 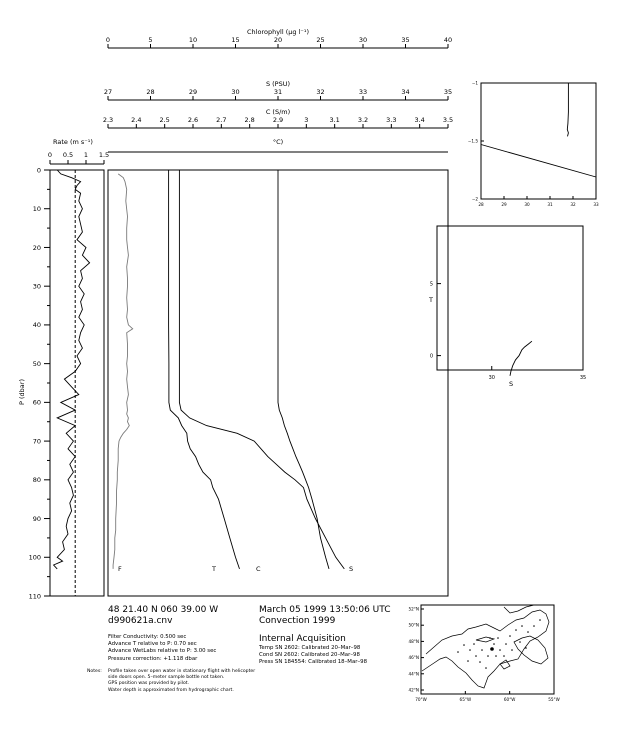 I want to click on c-axis-tick-label: 3, so click(x=306, y=120).